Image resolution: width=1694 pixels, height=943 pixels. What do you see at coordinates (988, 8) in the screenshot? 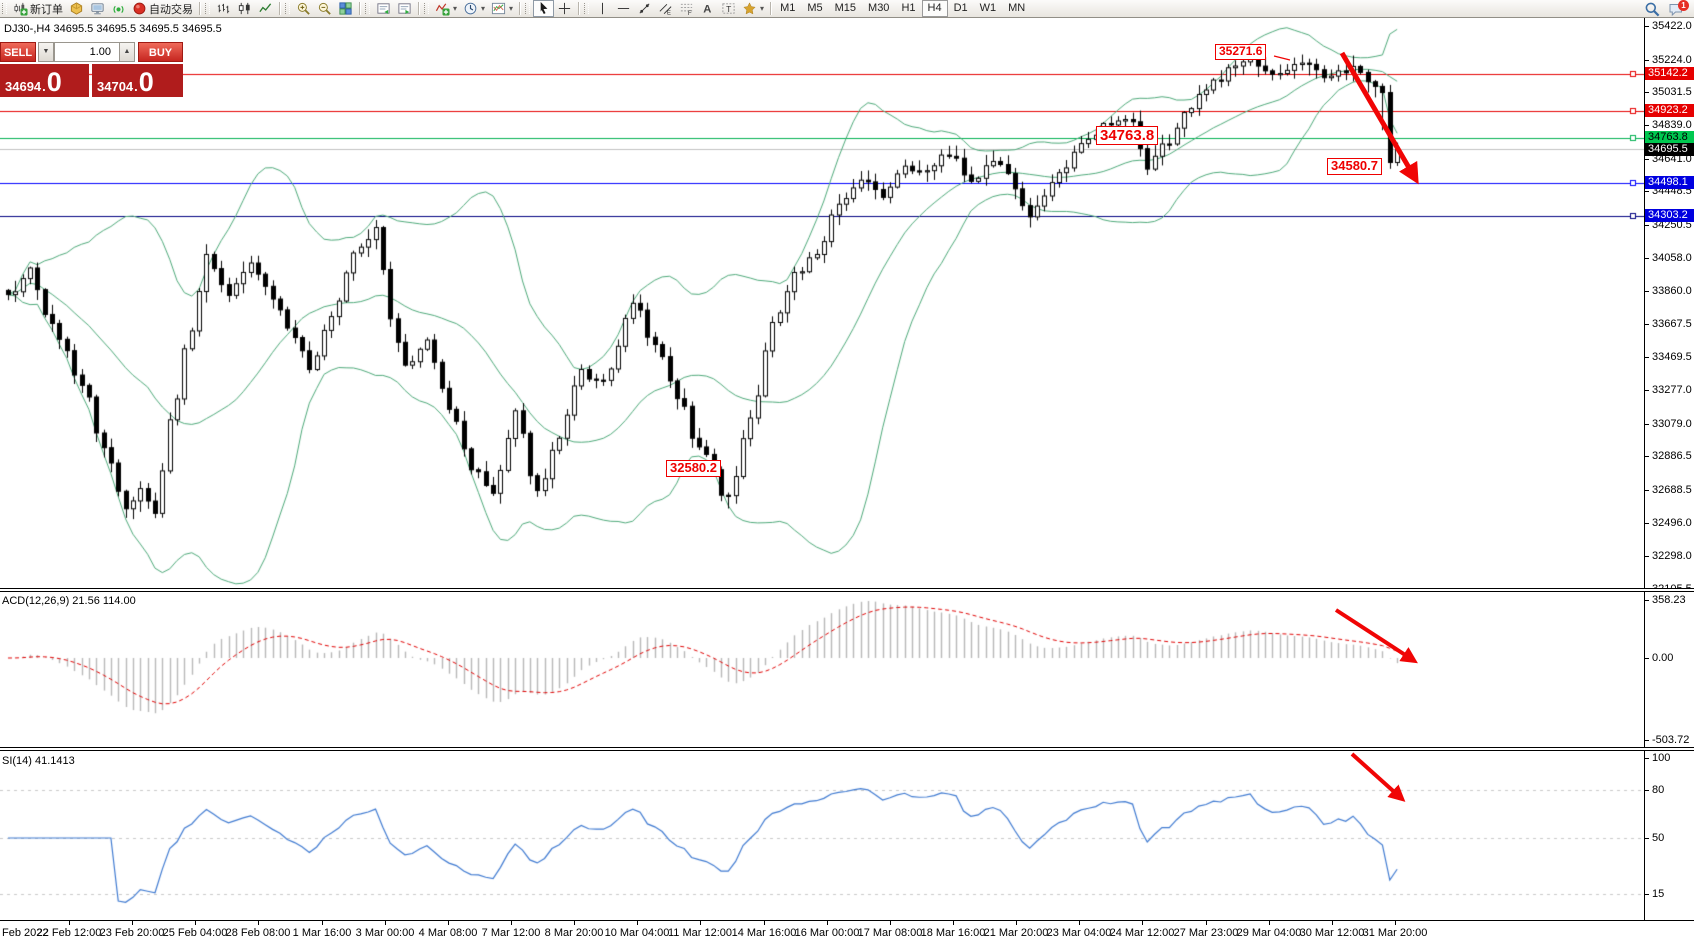
I see `timeframe-w1-button: W1` at bounding box center [988, 8].